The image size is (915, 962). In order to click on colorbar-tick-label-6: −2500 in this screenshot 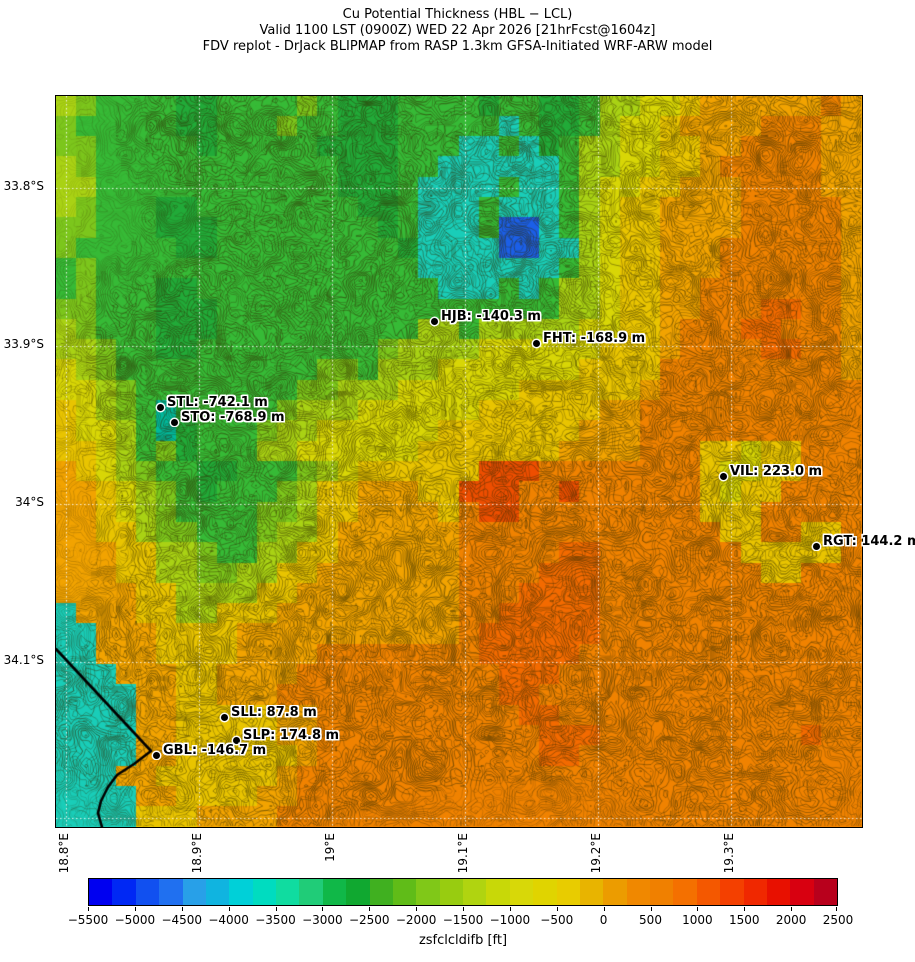, I will do `click(369, 920)`.